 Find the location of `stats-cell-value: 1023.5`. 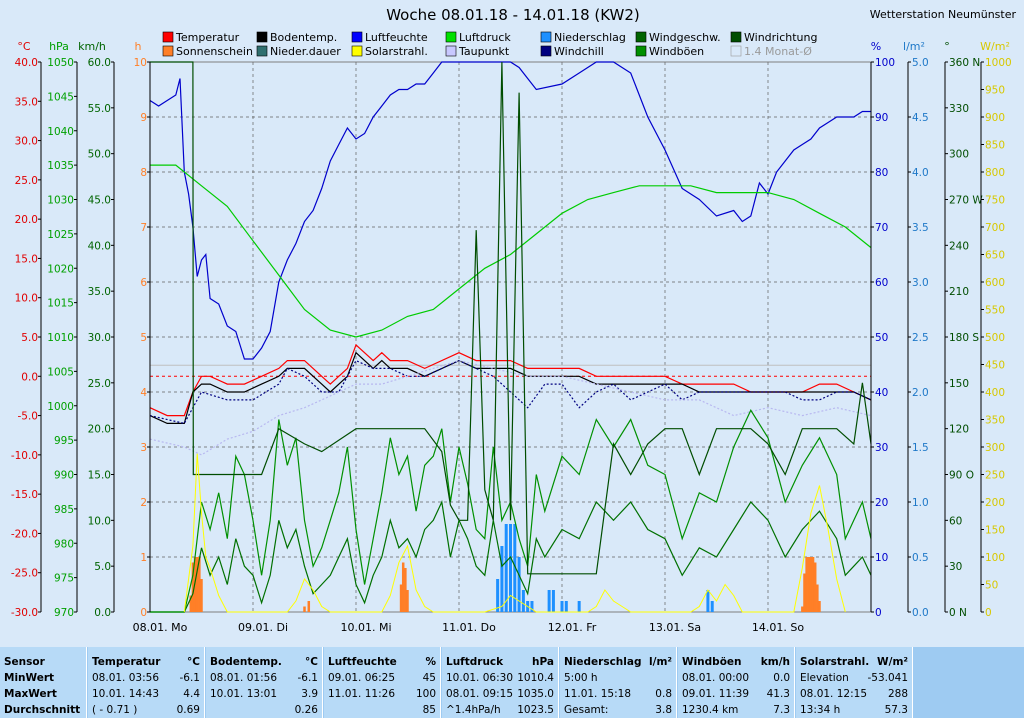

stats-cell-value: 1023.5 is located at coordinates (535, 710).